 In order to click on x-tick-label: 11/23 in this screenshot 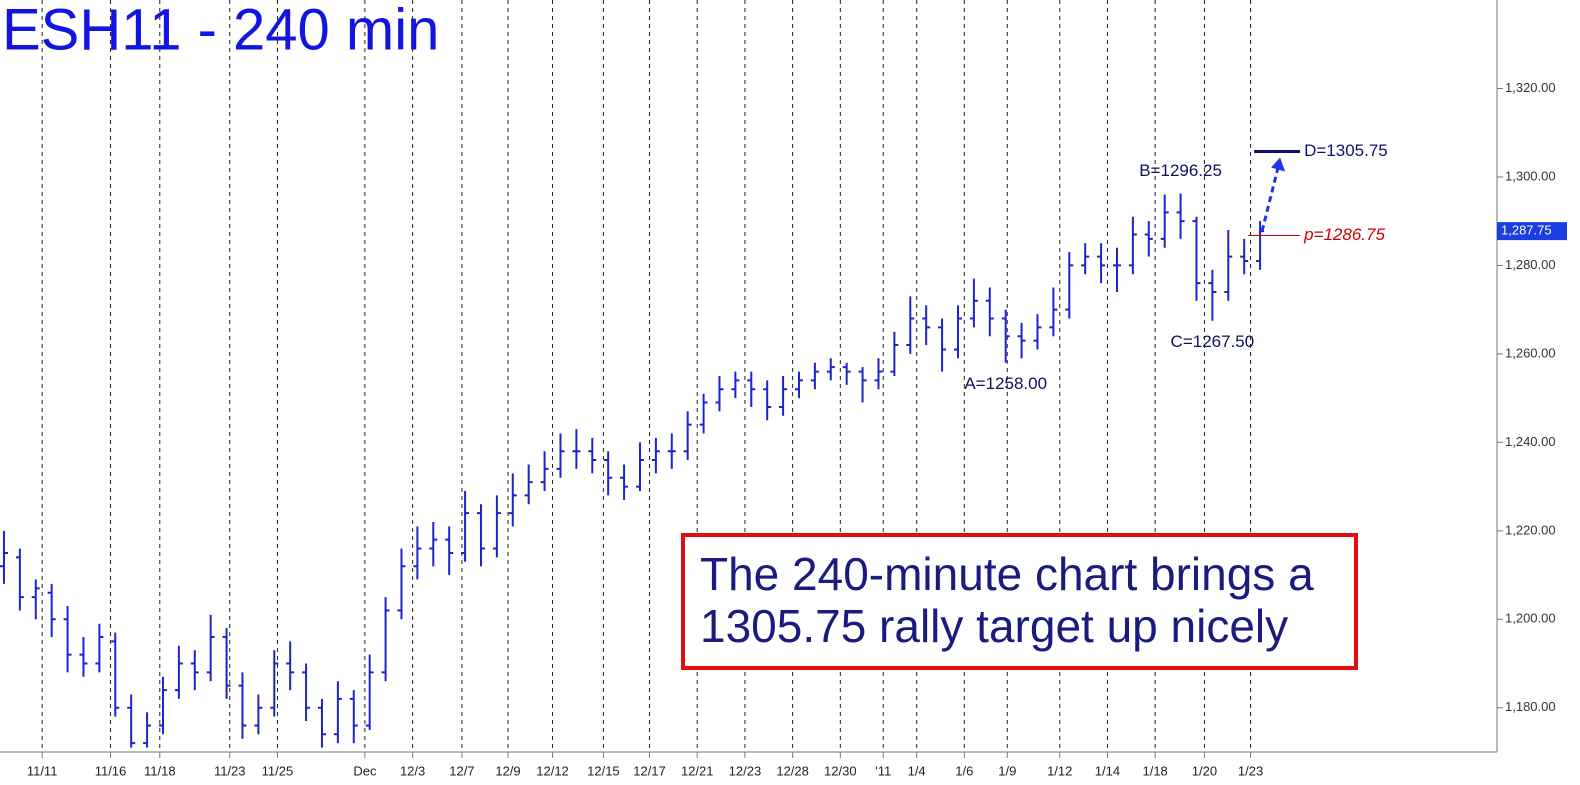, I will do `click(230, 770)`.